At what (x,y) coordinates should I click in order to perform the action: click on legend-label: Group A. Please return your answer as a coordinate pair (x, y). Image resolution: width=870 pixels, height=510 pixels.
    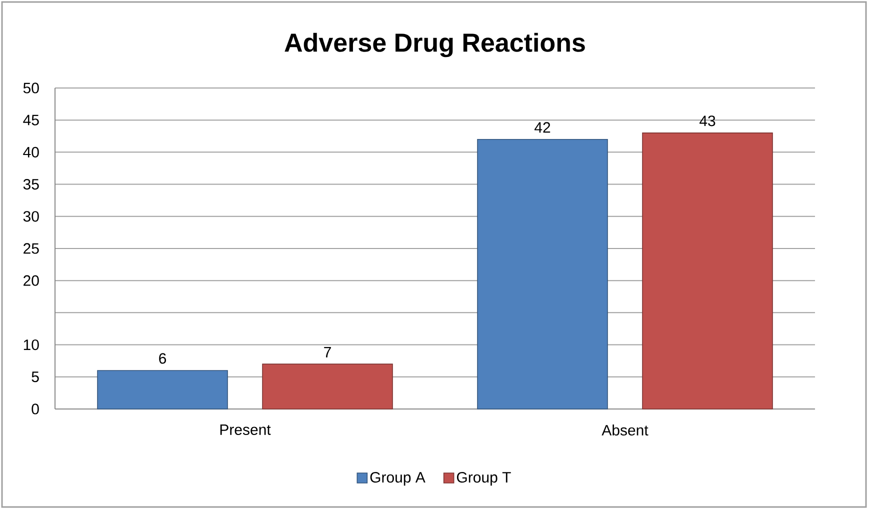
    Looking at the image, I should click on (398, 479).